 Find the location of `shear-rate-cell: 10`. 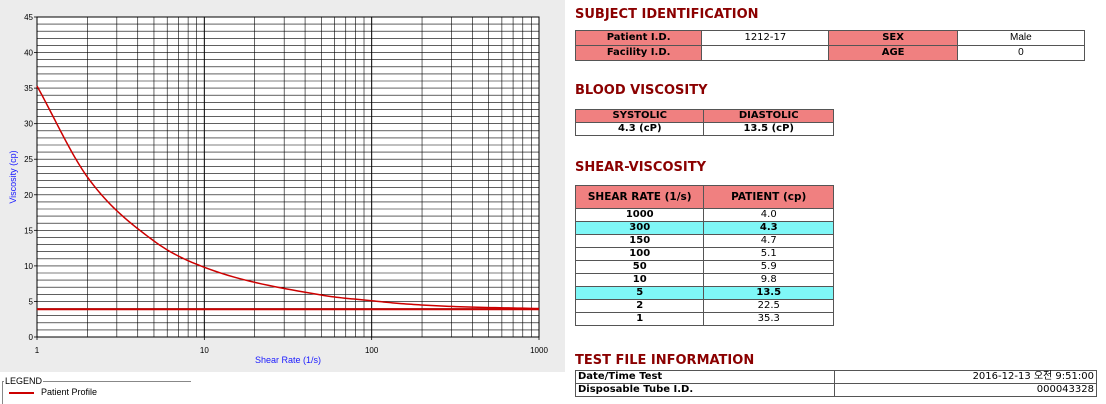

shear-rate-cell: 10 is located at coordinates (639, 280).